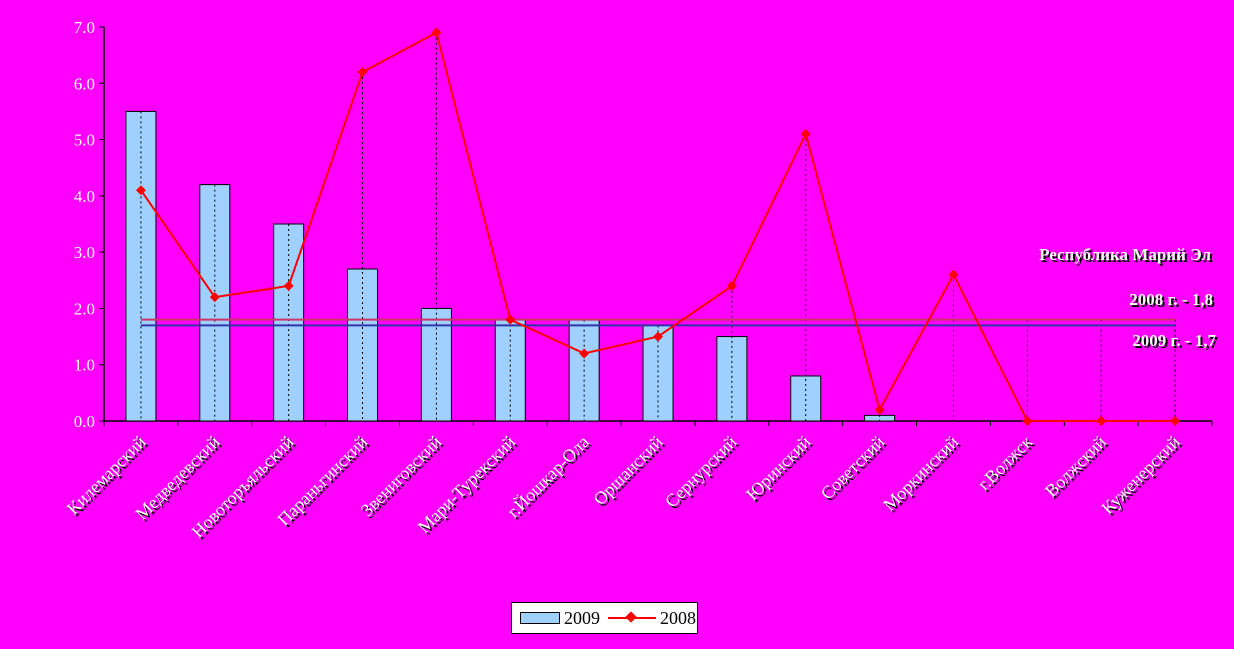 This screenshot has height=649, width=1234. I want to click on category-label: Моркинский, so click(920, 472).